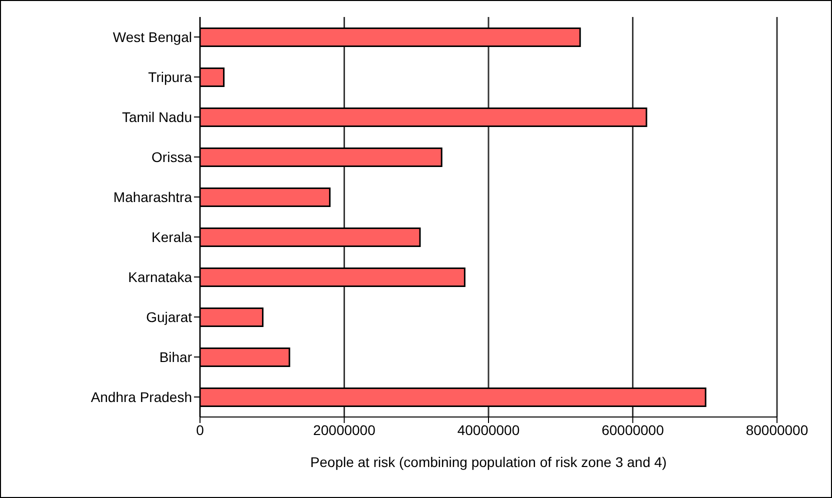 The image size is (832, 498). Describe the element at coordinates (633, 430) in the screenshot. I see `x-tick-label: 60000000` at that location.